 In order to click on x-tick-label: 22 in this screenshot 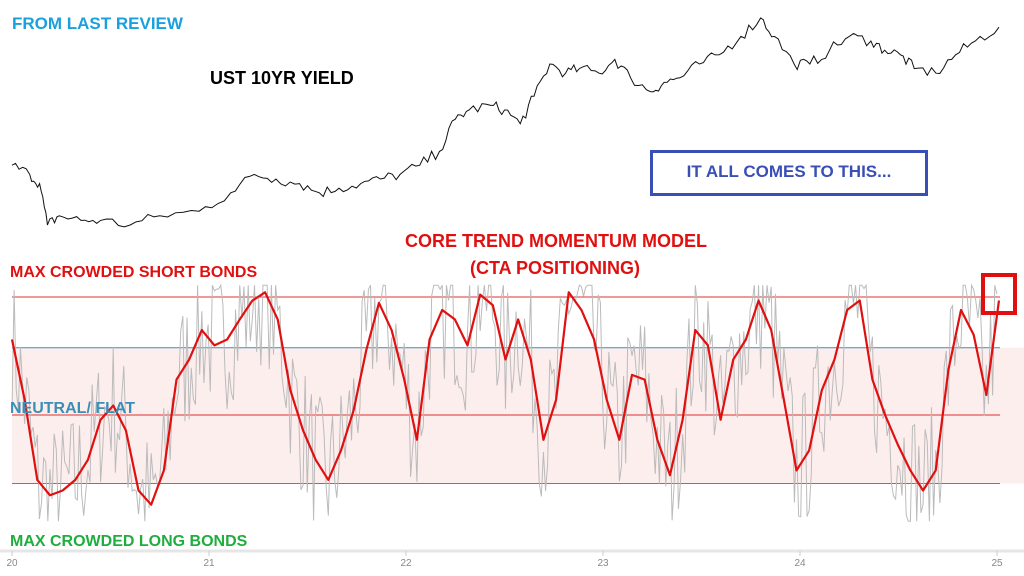, I will do `click(406, 563)`.